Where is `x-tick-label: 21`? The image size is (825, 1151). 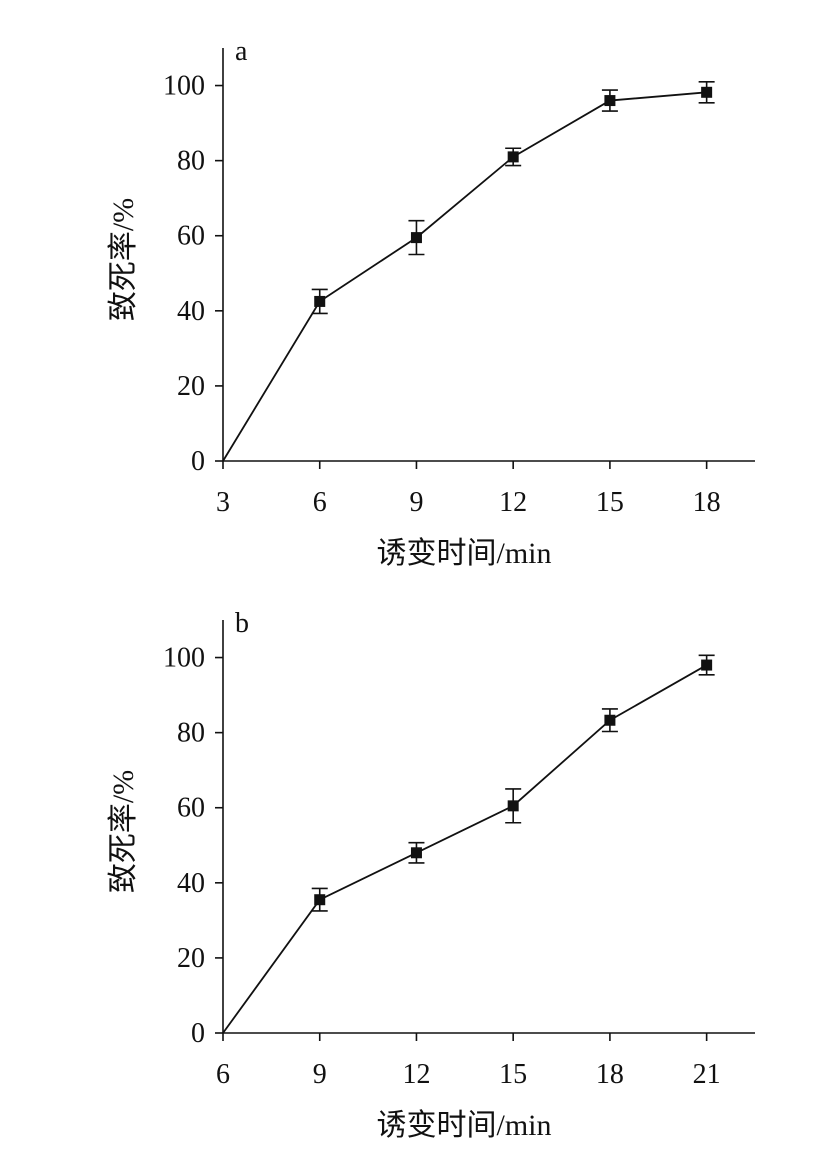 x-tick-label: 21 is located at coordinates (707, 1074).